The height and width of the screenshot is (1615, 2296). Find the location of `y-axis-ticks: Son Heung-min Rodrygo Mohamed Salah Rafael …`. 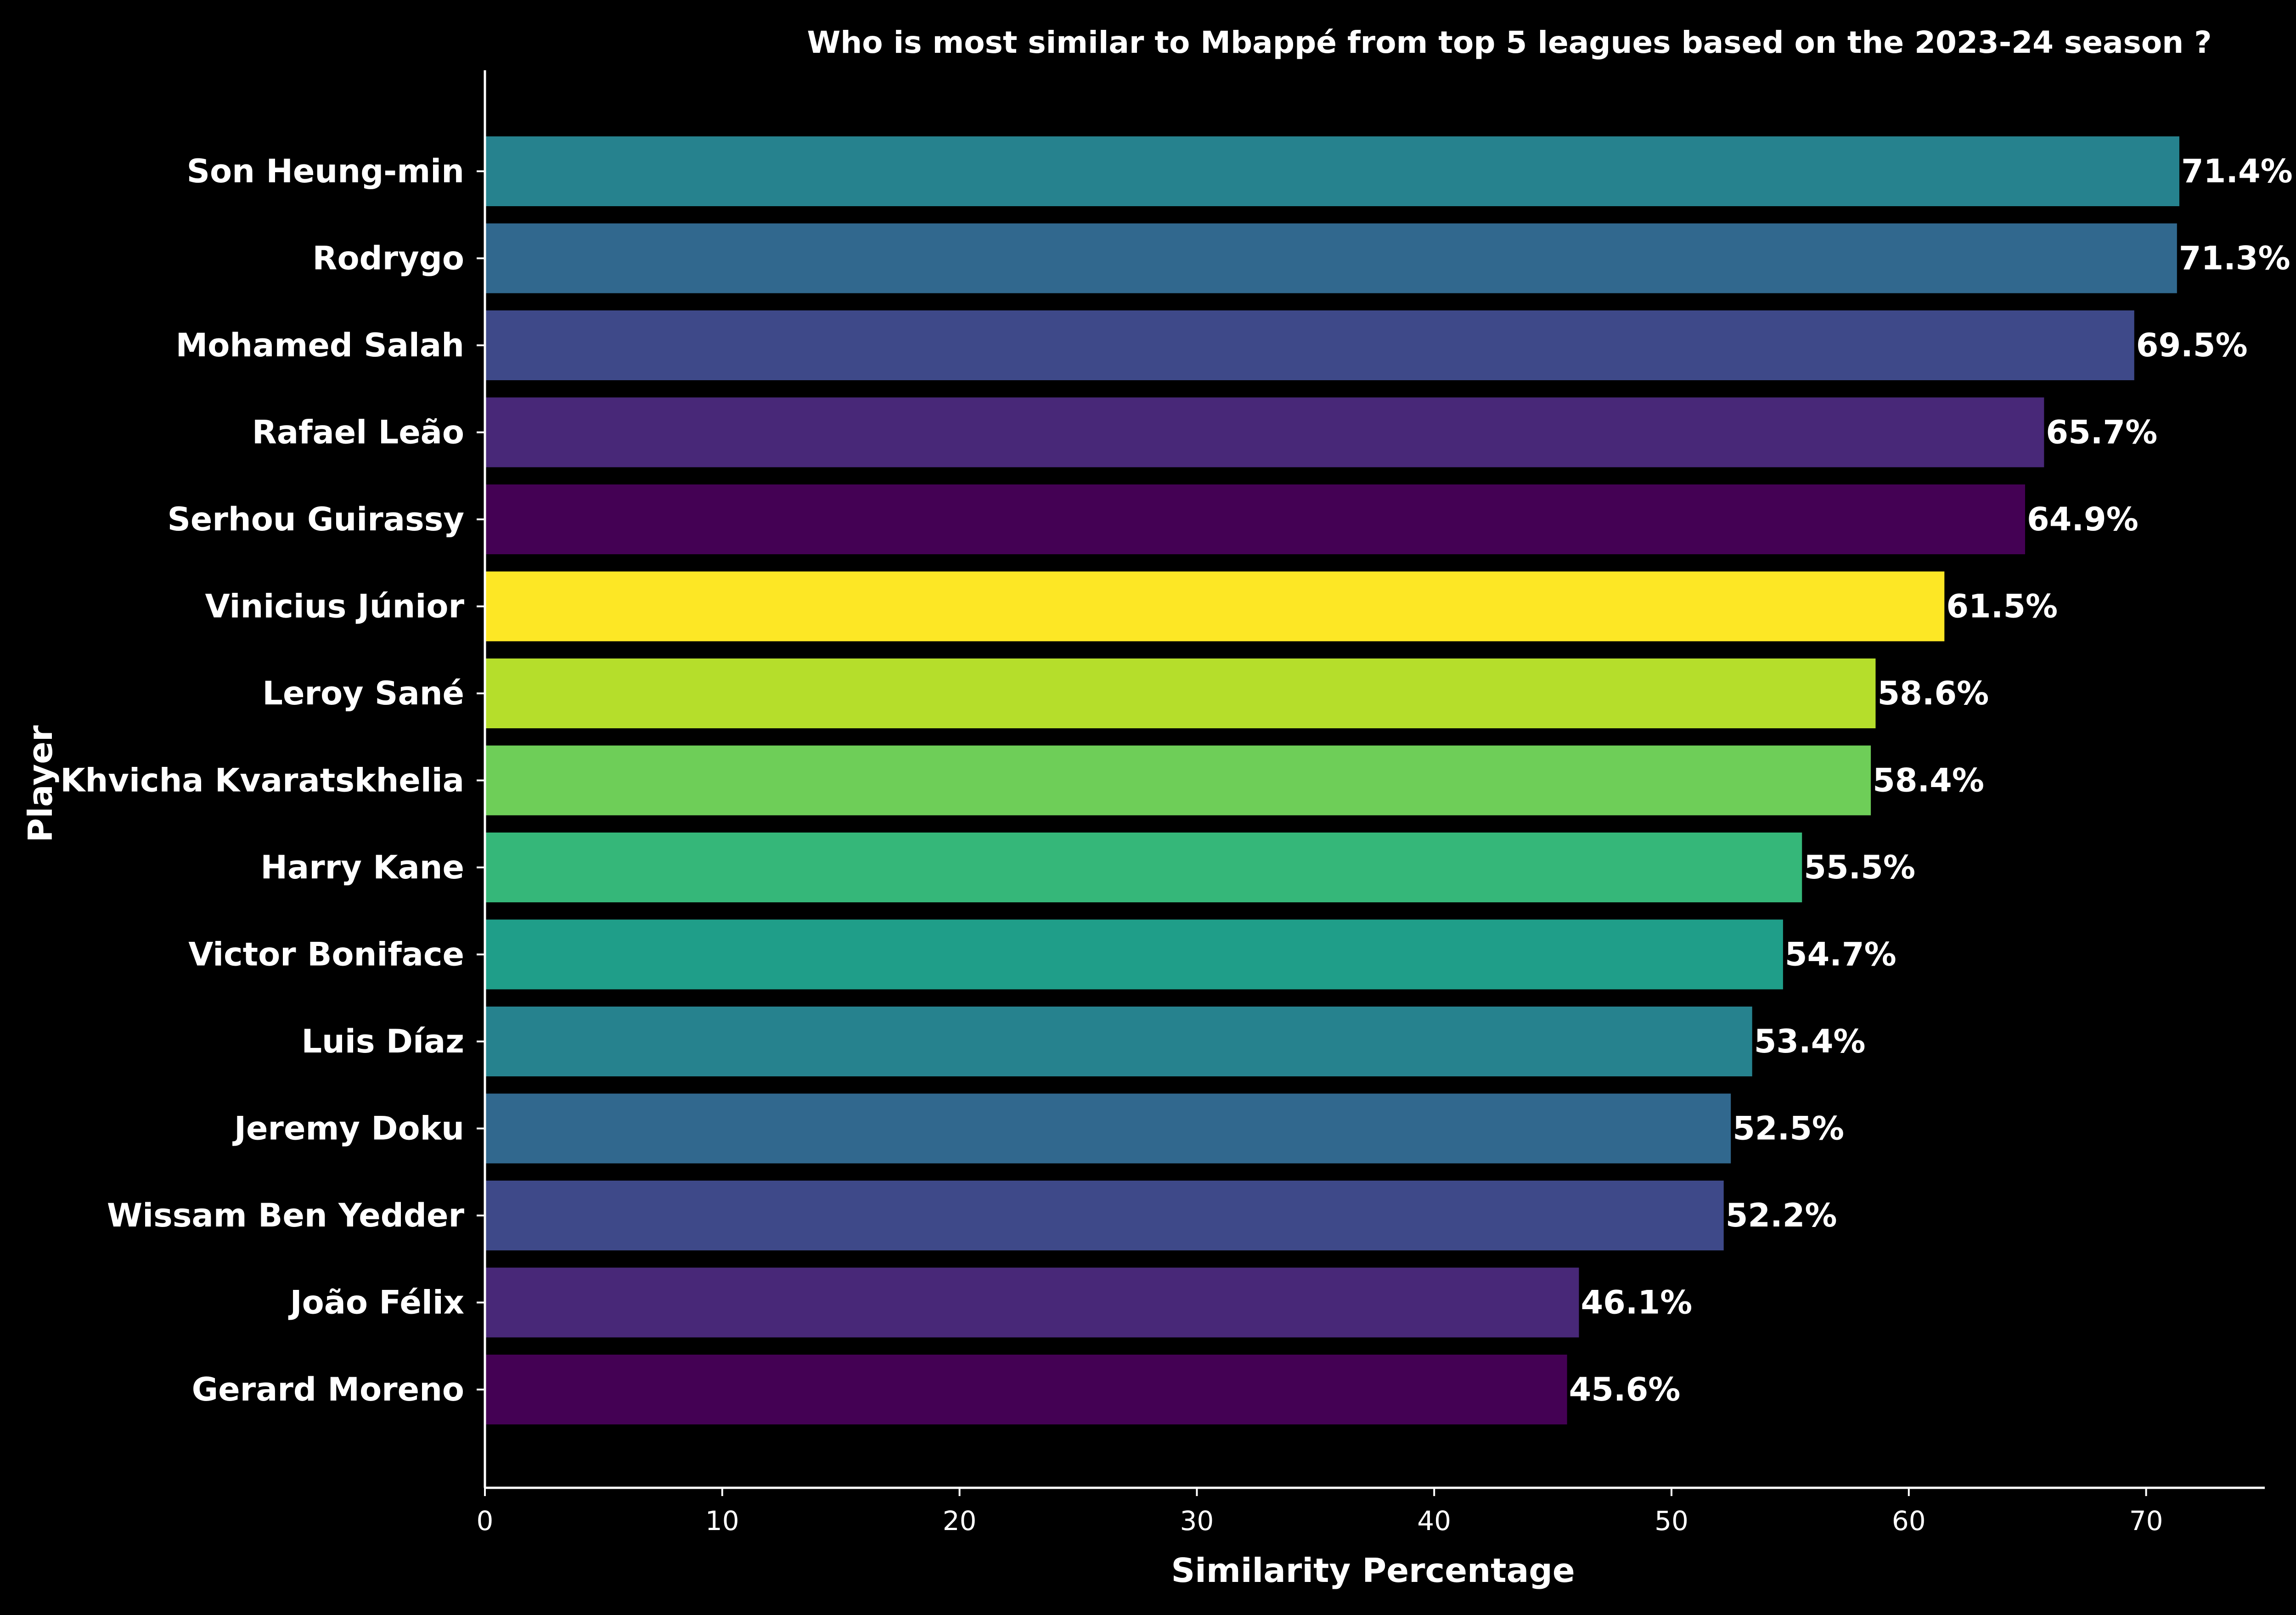

y-axis-ticks: Son Heung-min Rodrygo Mohamed Salah Rafael … is located at coordinates (272, 780).